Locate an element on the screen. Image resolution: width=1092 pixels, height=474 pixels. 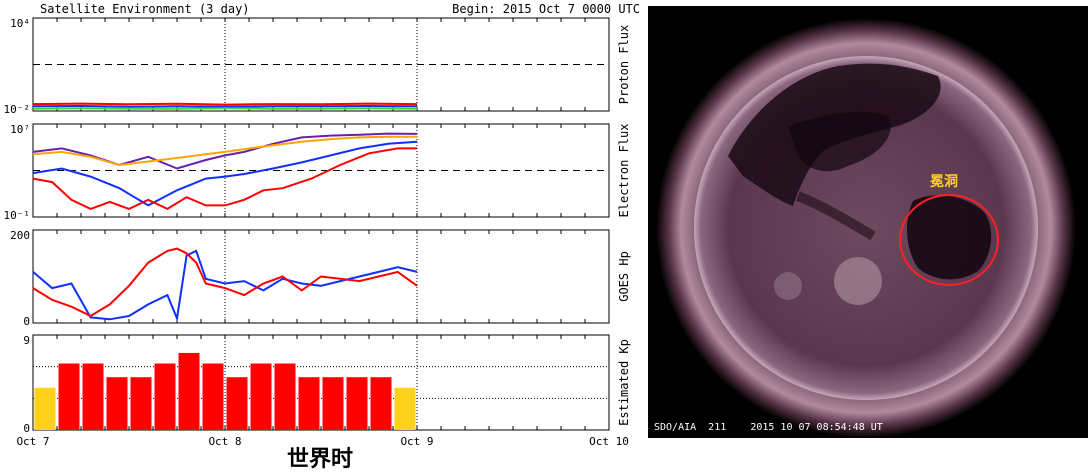
bright-region is located at coordinates (858, 281).